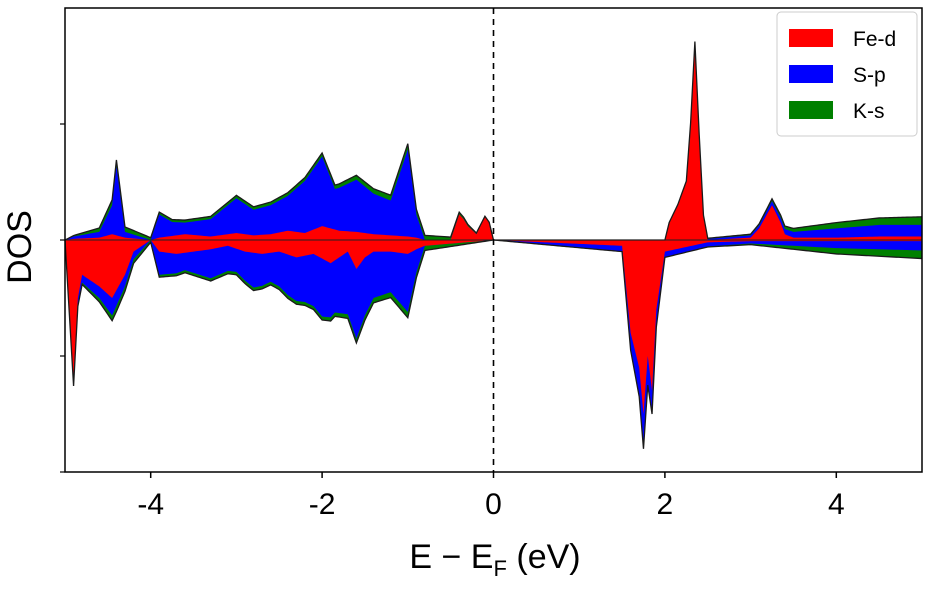  I want to click on legend-swatch-s-p, so click(811, 74).